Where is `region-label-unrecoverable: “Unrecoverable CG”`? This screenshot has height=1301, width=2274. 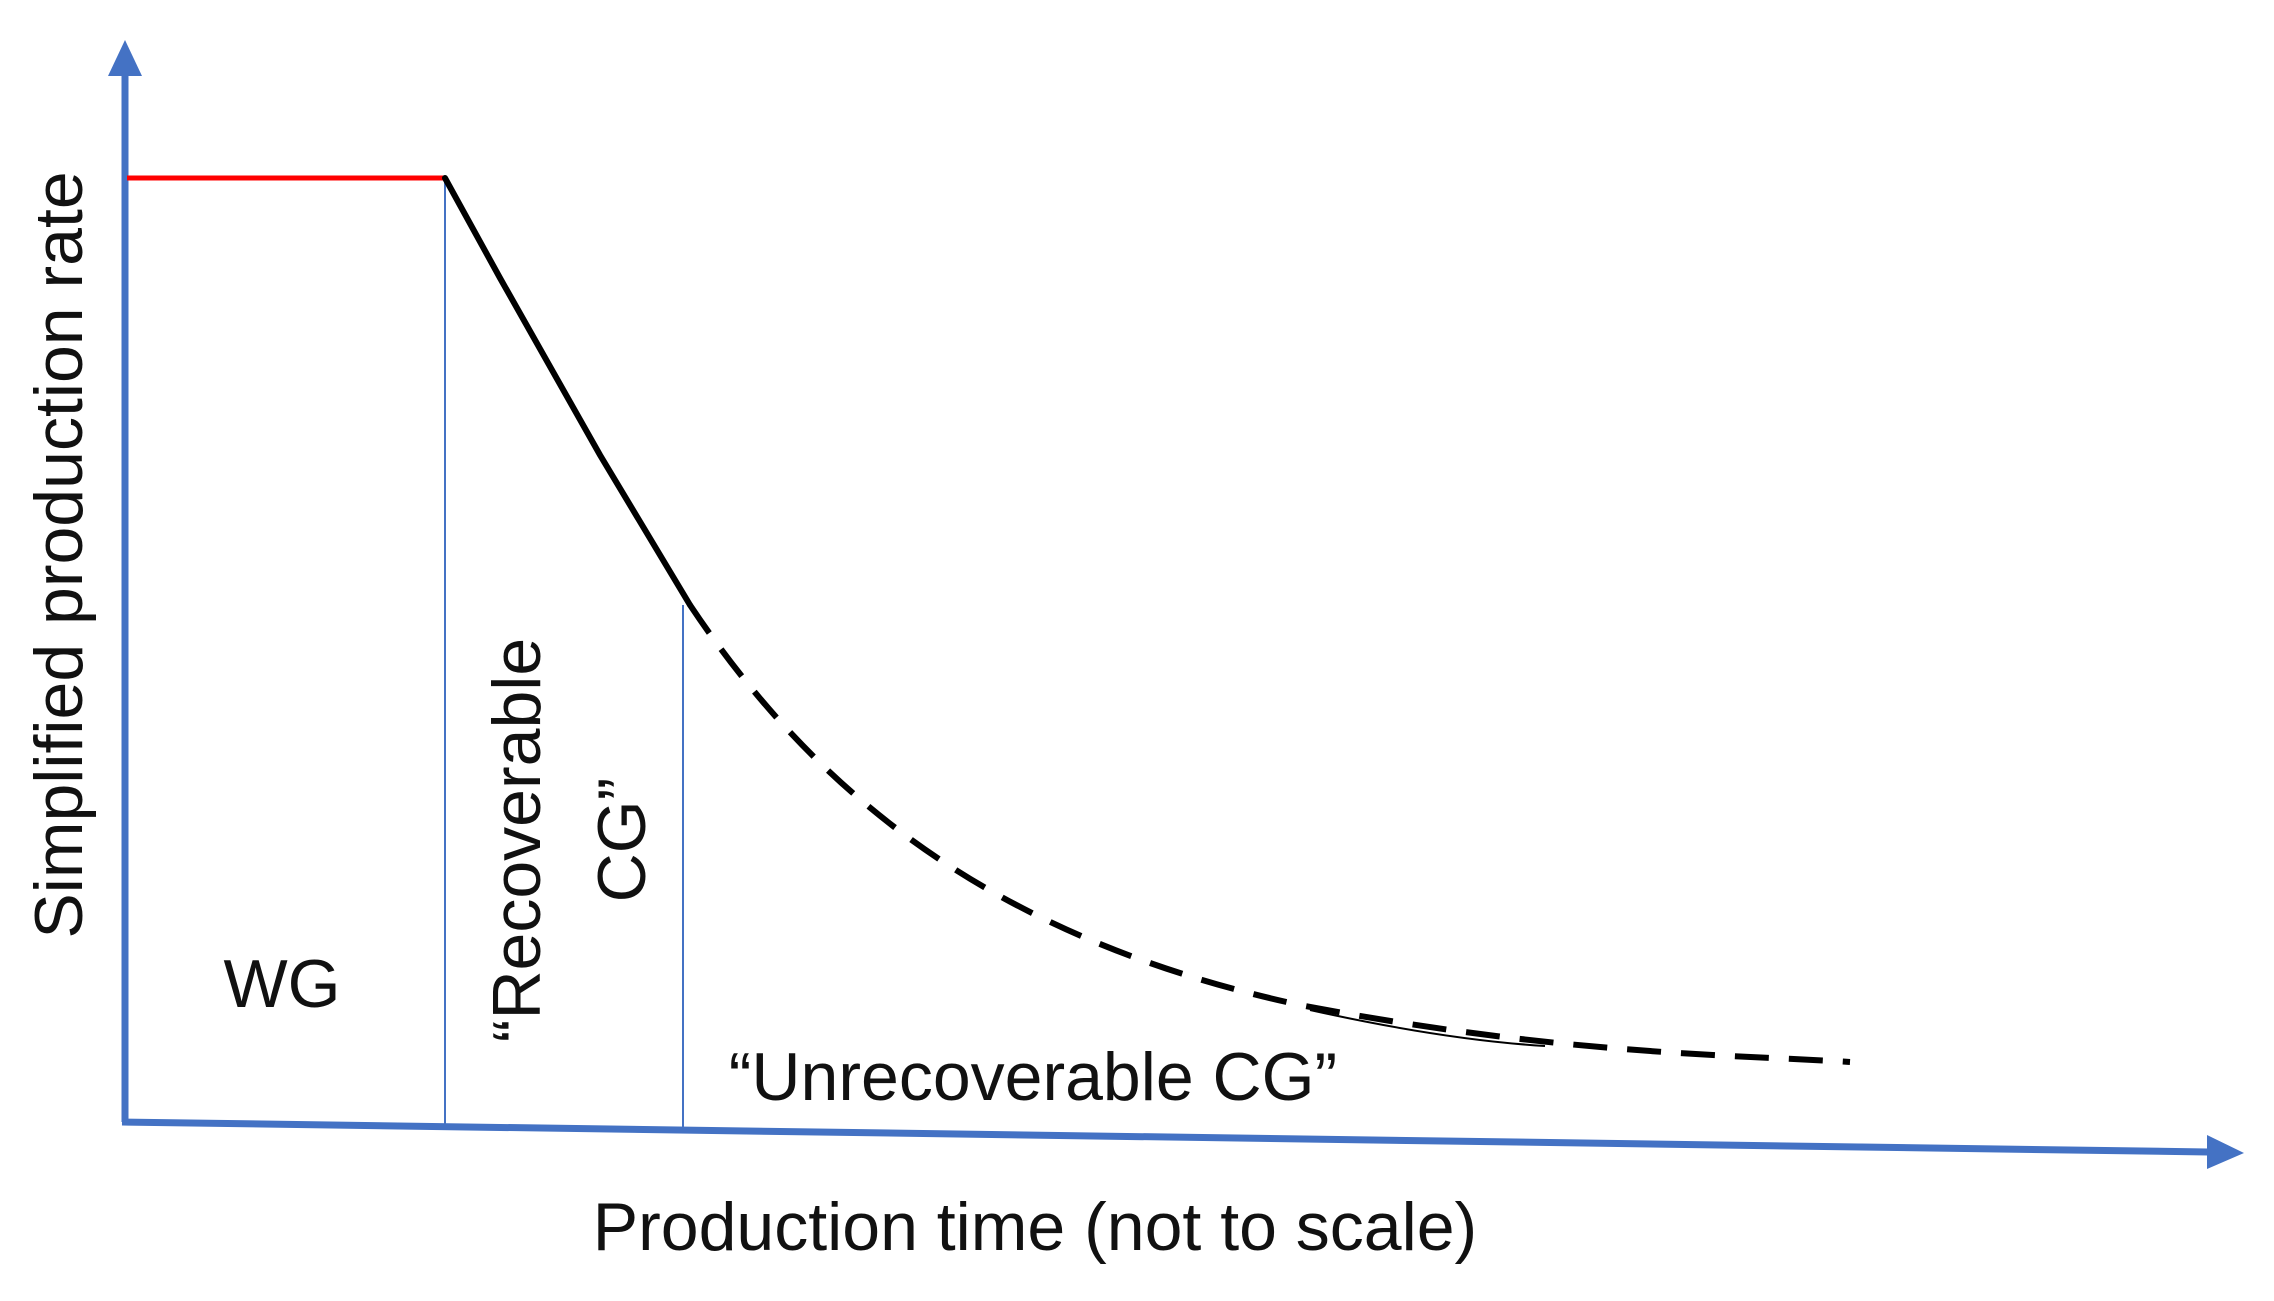
region-label-unrecoverable: “Unrecoverable CG” is located at coordinates (1033, 1077).